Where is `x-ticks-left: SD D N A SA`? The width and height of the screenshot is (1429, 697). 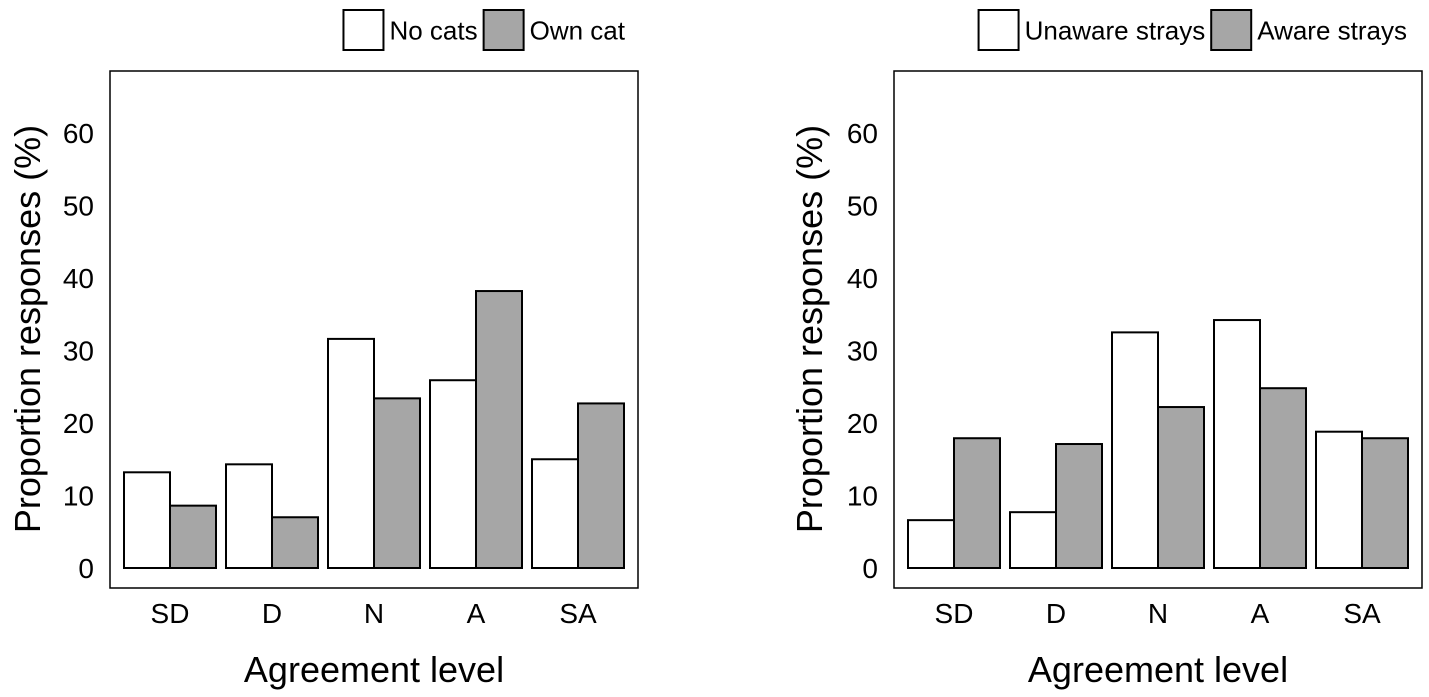
x-ticks-left: SD D N A SA is located at coordinates (374, 613).